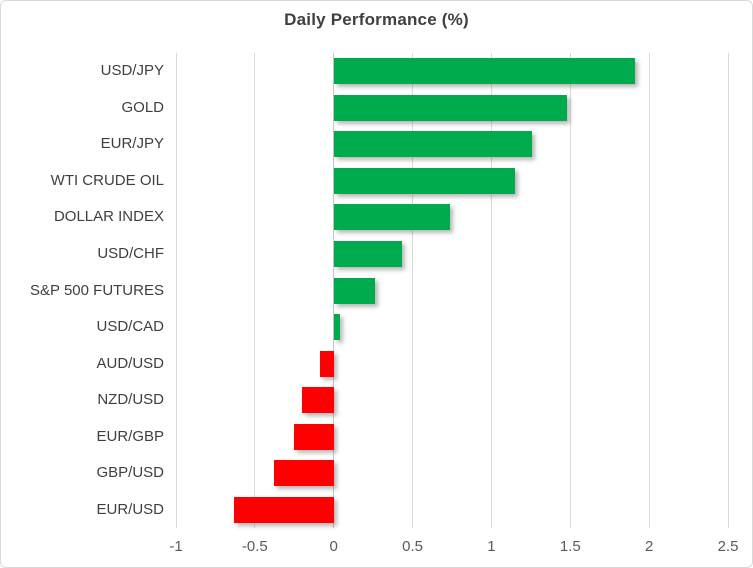  I want to click on bar-gbp-usd, so click(303, 473).